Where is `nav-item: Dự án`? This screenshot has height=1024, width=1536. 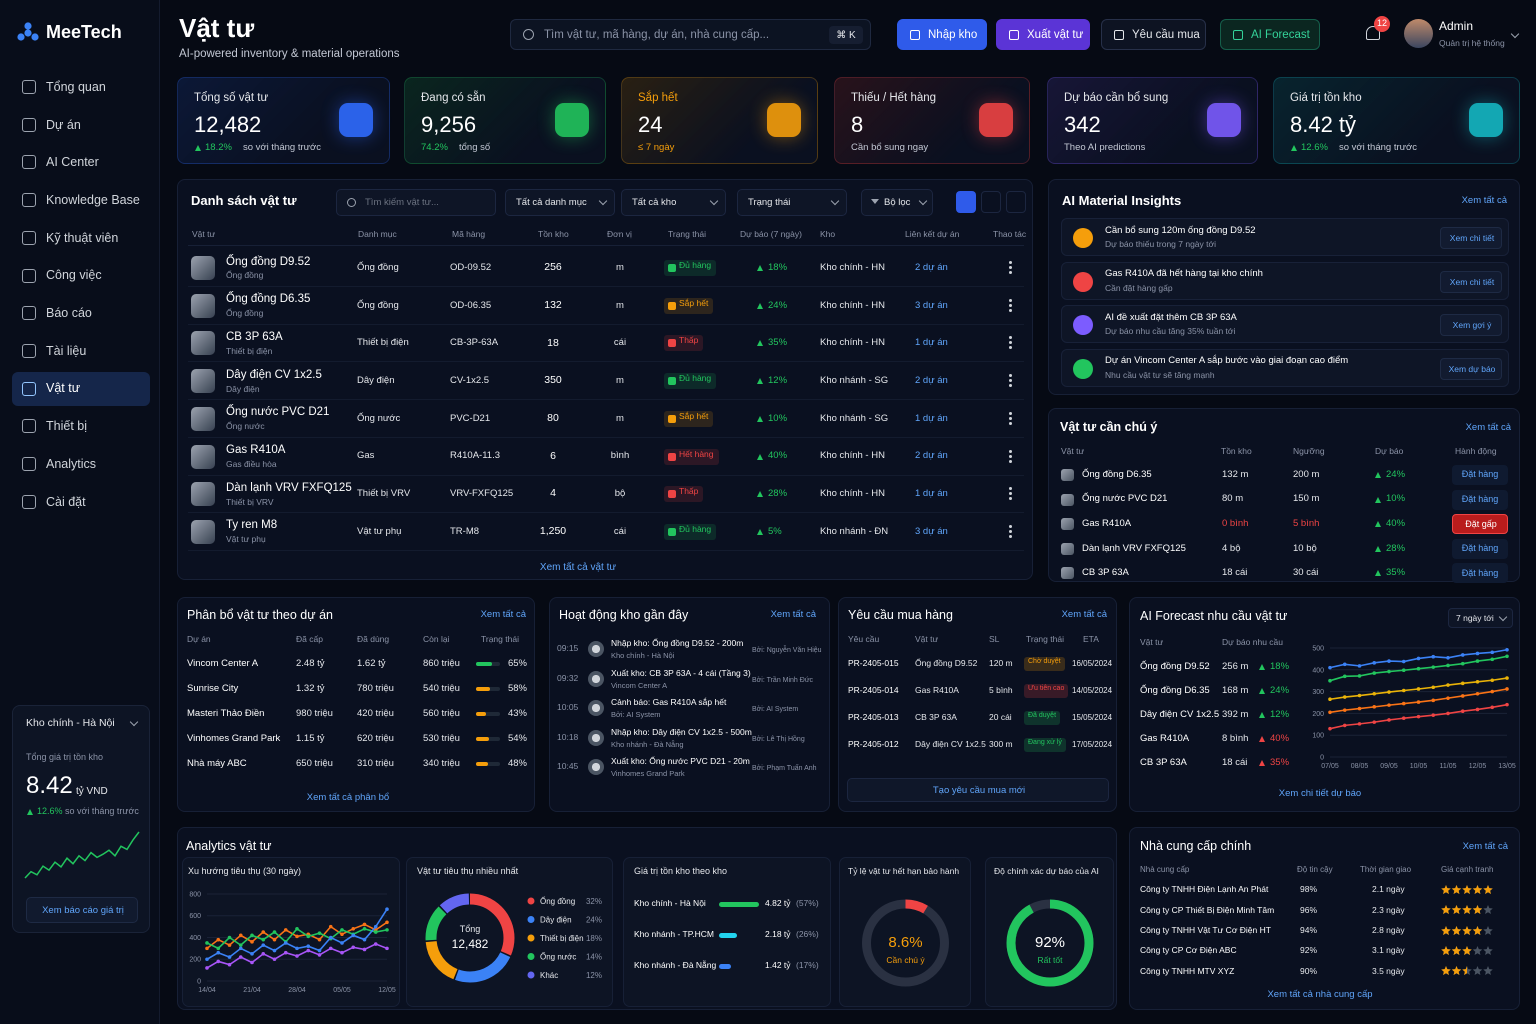 nav-item: Dự án is located at coordinates (81, 125).